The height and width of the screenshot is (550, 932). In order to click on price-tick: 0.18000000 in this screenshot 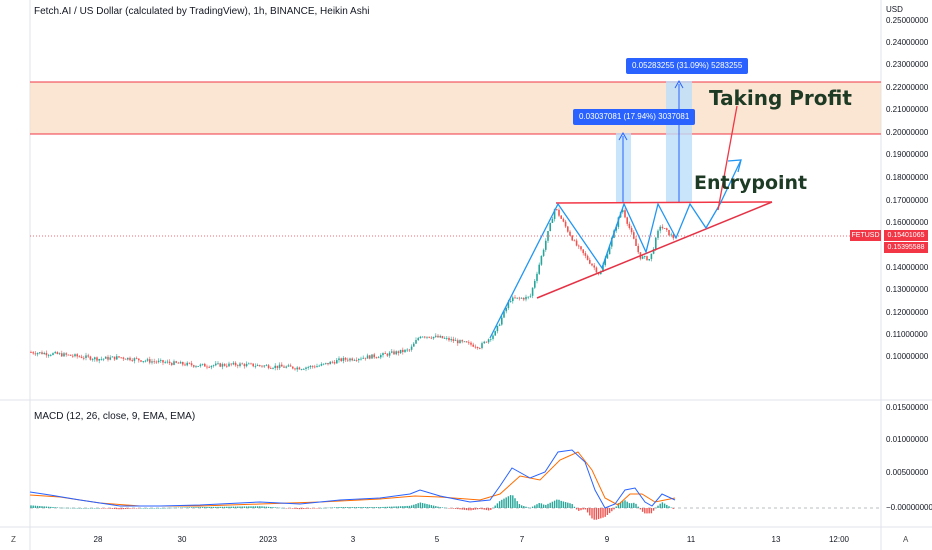, I will do `click(907, 177)`.